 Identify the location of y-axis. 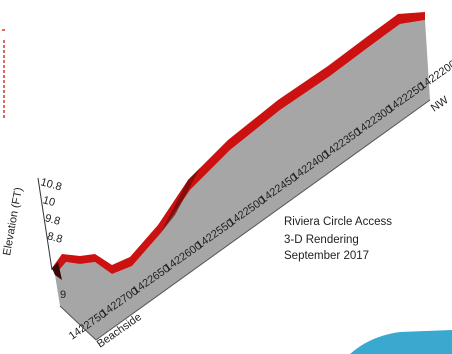
(45, 224).